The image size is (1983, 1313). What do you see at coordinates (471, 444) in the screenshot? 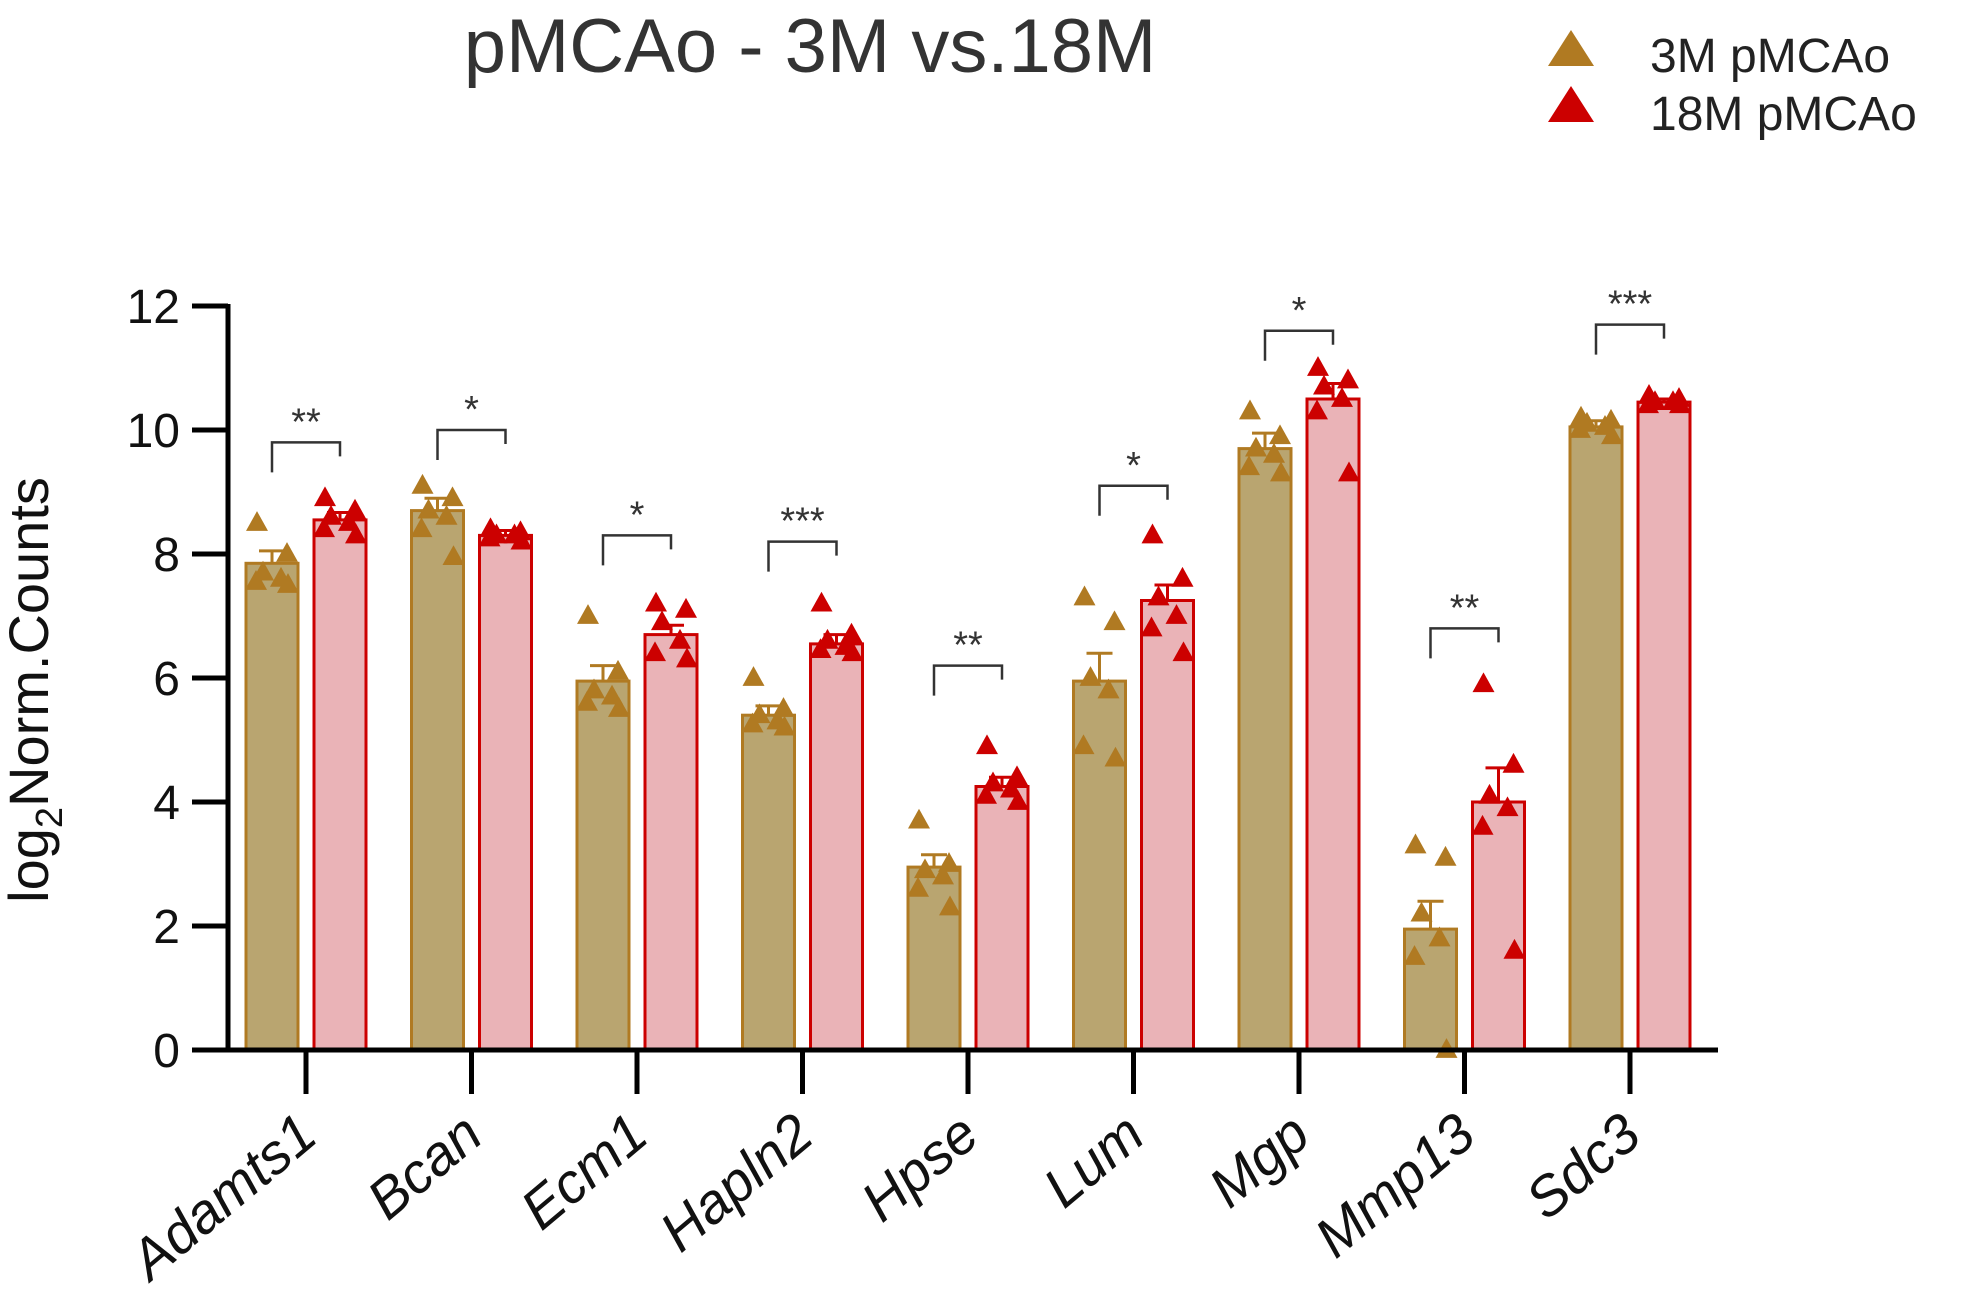
I see `significance-bracket-bcan` at bounding box center [471, 444].